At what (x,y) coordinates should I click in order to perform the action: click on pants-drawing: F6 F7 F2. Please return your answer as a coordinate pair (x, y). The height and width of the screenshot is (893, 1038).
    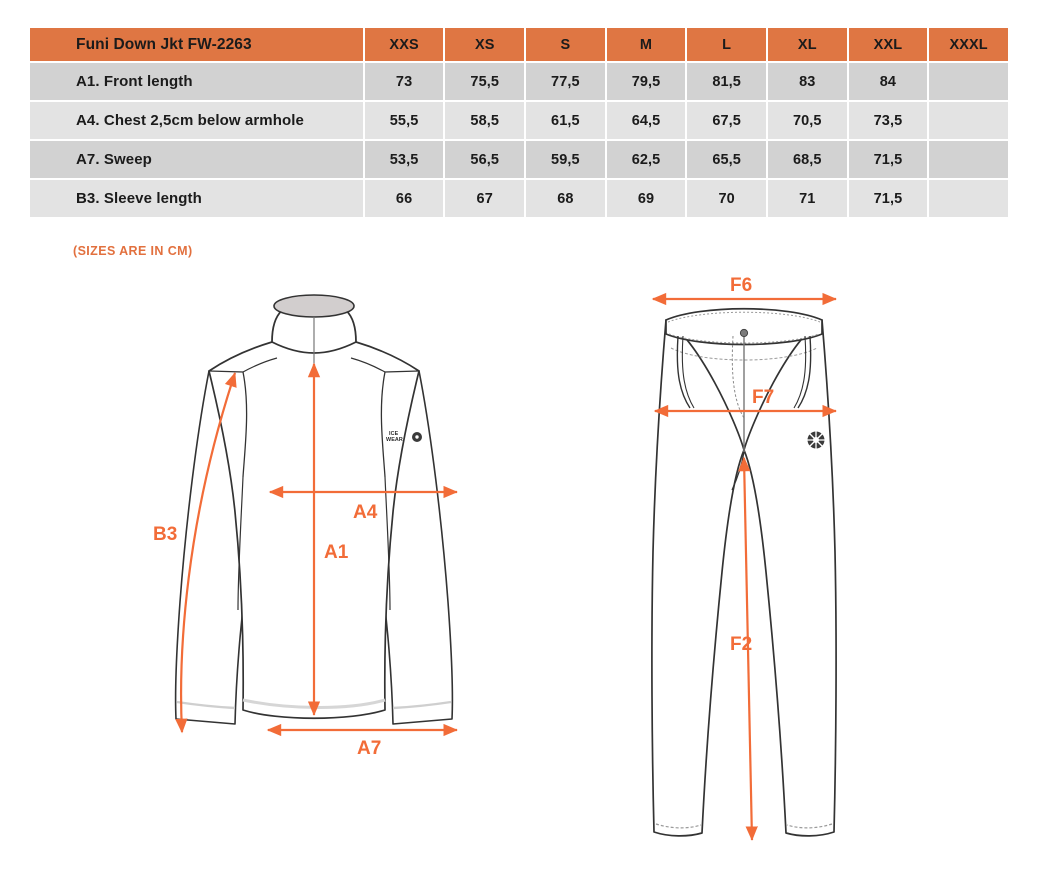
    Looking at the image, I should click on (744, 558).